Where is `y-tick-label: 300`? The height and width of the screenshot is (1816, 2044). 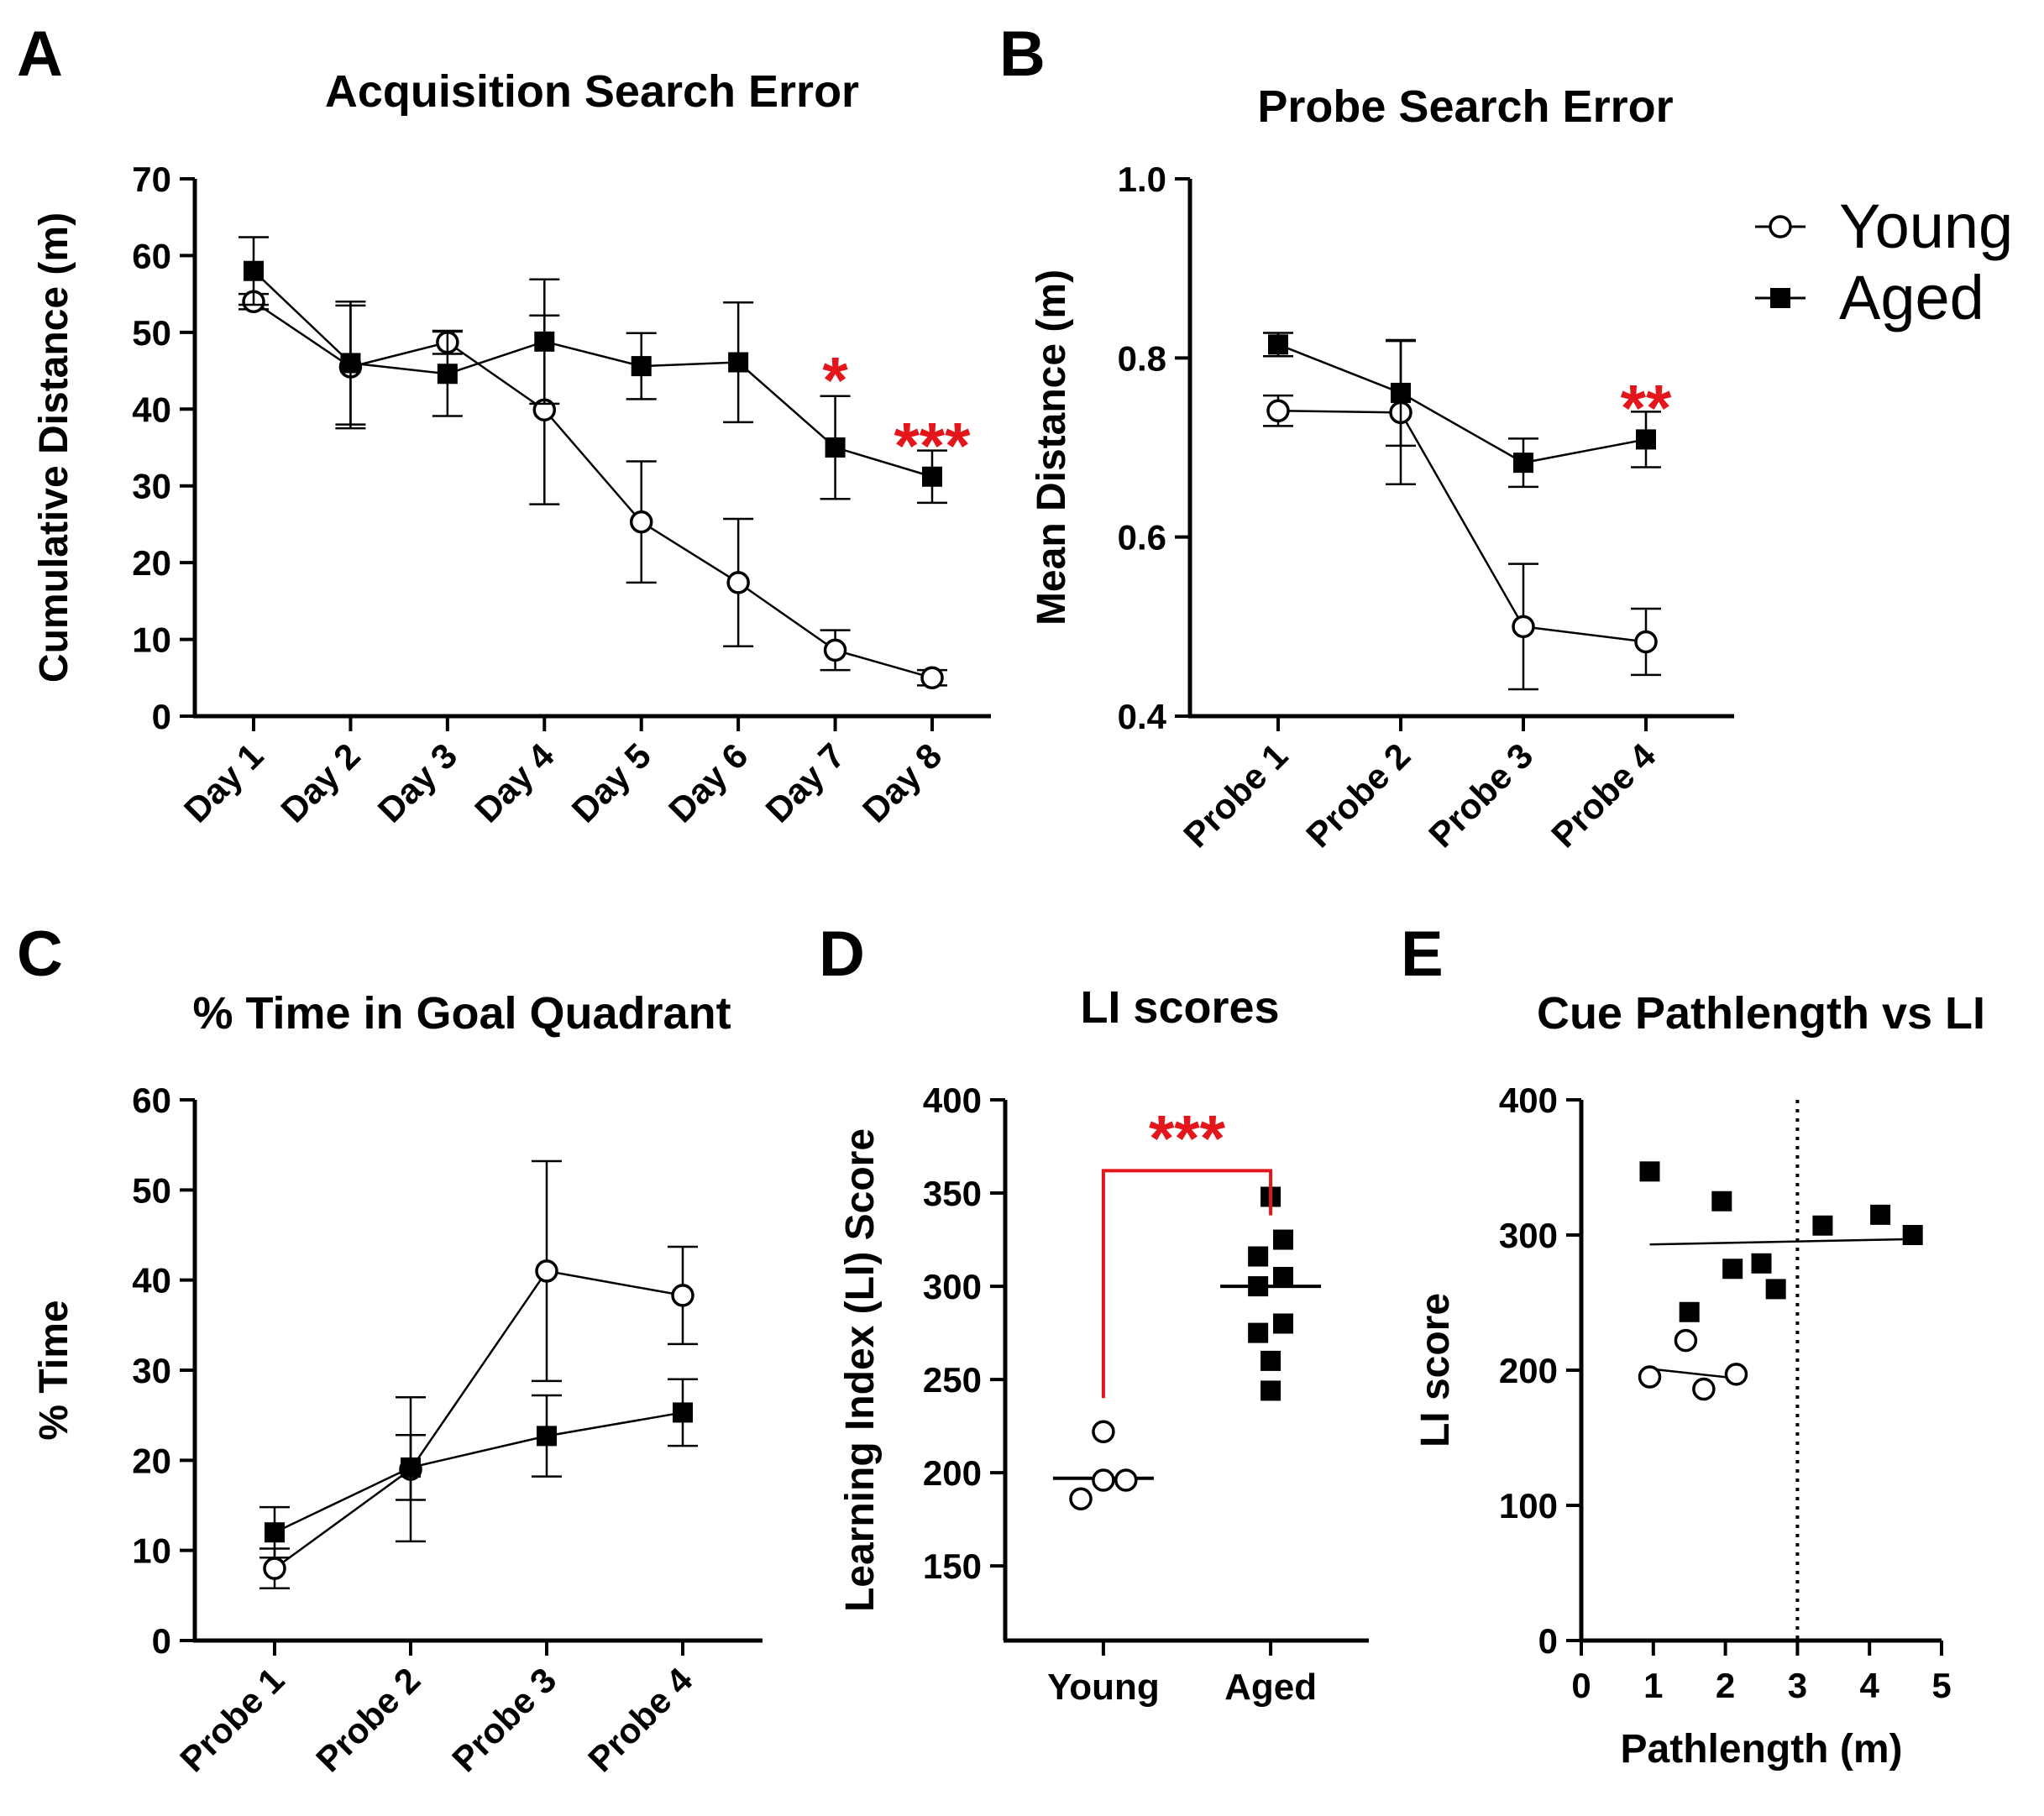
y-tick-label: 300 is located at coordinates (1528, 1235).